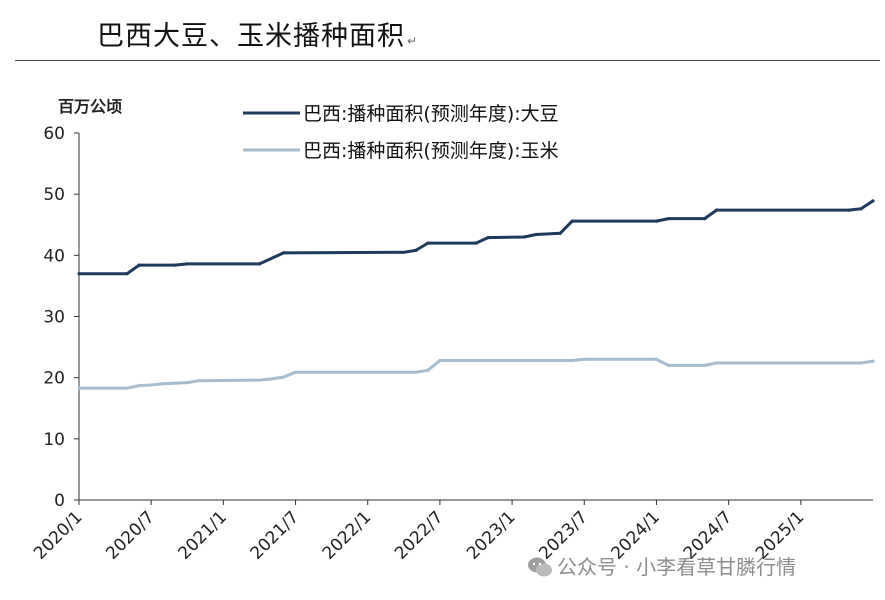 Image resolution: width=885 pixels, height=600 pixels. Describe the element at coordinates (54, 379) in the screenshot. I see `y-tick-label: 20` at that location.